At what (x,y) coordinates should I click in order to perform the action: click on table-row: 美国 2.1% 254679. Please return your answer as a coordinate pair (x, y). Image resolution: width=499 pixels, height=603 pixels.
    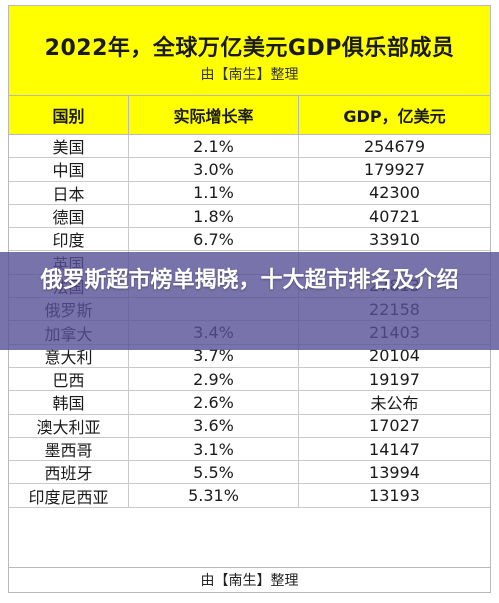
    Looking at the image, I should click on (249, 147).